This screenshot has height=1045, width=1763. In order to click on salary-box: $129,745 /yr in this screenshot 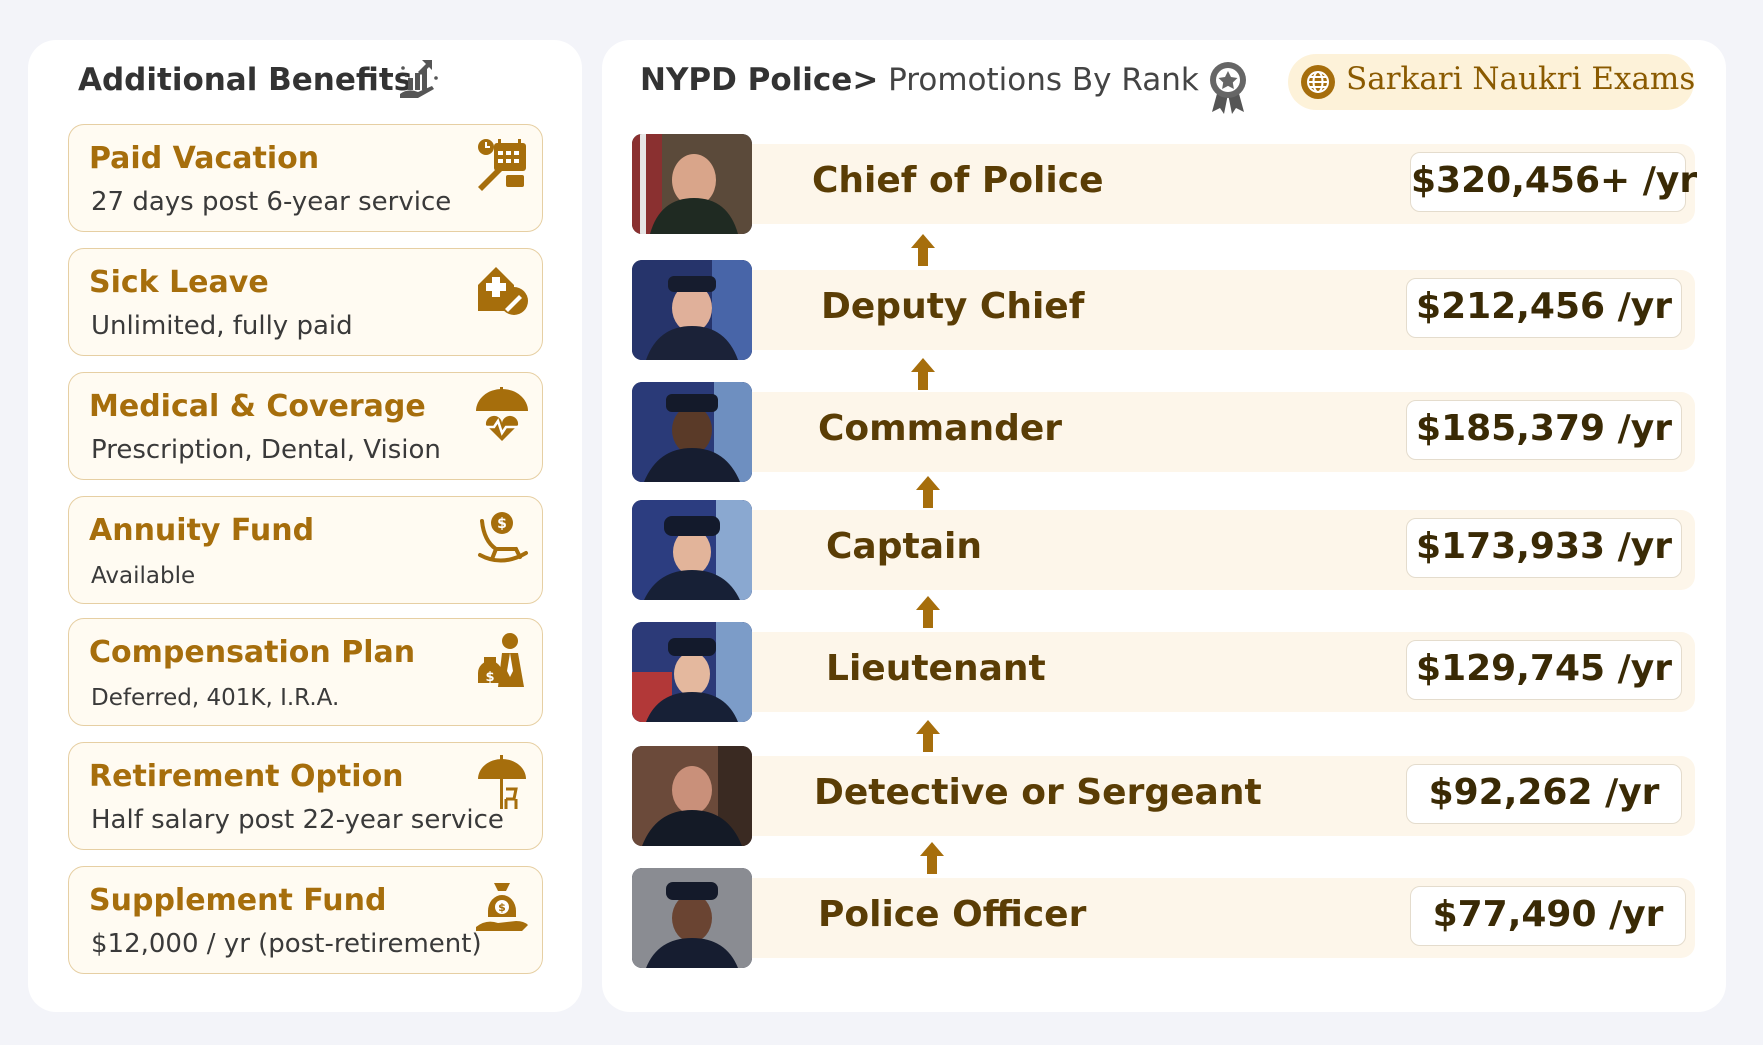, I will do `click(1544, 670)`.